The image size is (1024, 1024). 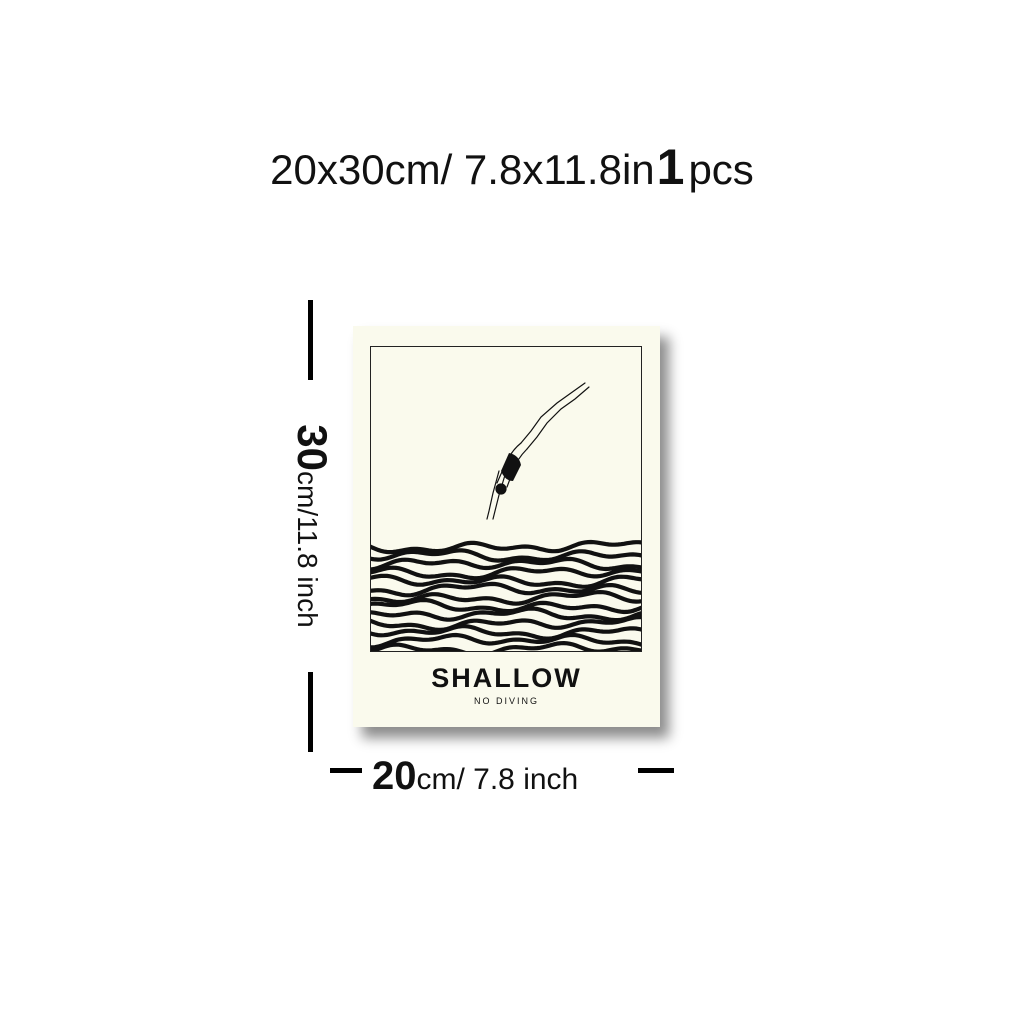 I want to click on height-line-top, so click(x=310, y=340).